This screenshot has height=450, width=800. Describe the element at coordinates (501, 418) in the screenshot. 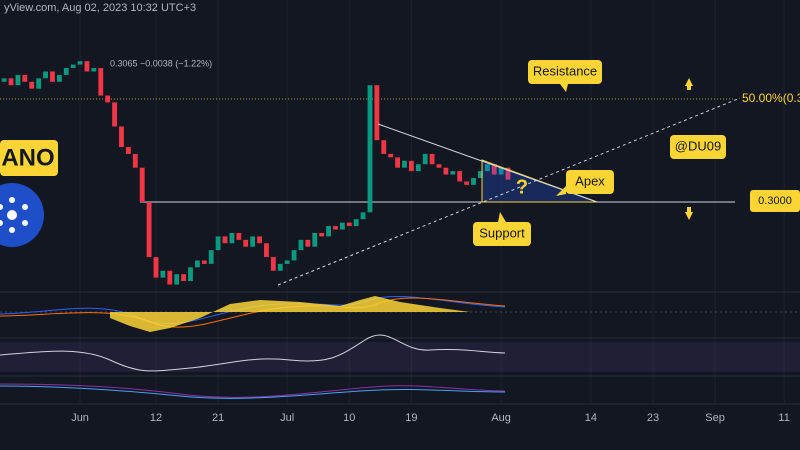

I see `x-tick-label: Aug` at that location.